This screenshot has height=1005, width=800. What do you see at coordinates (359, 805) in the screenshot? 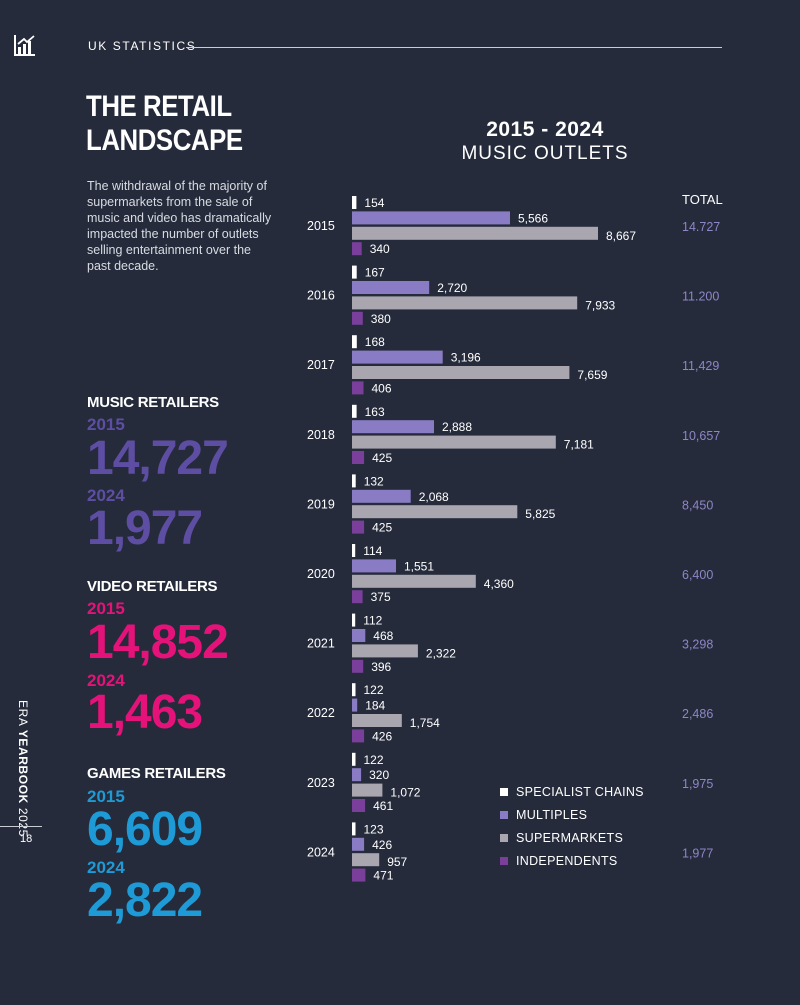
I see `bar-independents-2023` at bounding box center [359, 805].